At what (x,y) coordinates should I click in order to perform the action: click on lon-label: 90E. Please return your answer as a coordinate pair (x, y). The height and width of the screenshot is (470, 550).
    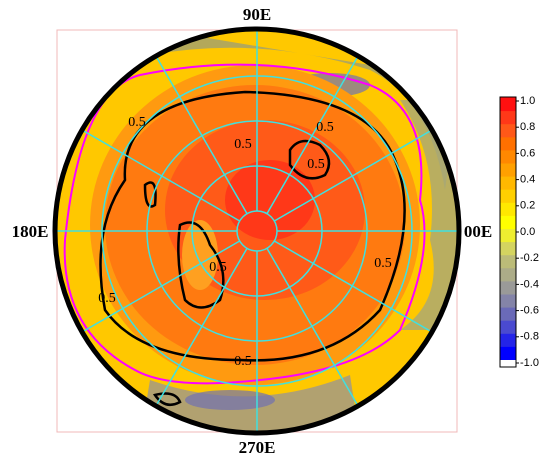
    Looking at the image, I should click on (257, 14).